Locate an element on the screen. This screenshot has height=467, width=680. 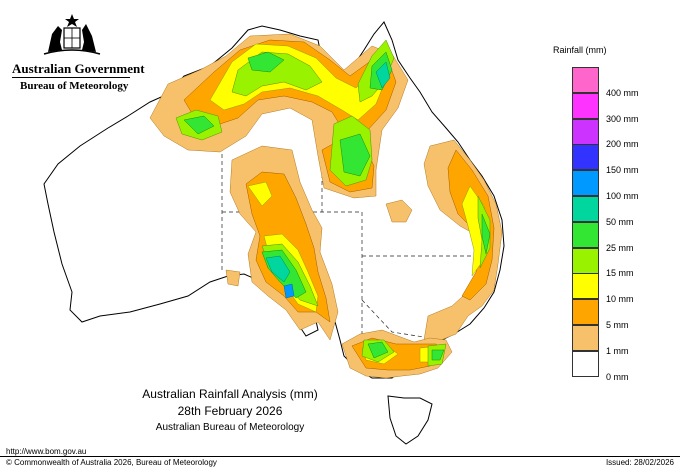
map-source: Australian Bureau of Meteorology is located at coordinates (230, 427).